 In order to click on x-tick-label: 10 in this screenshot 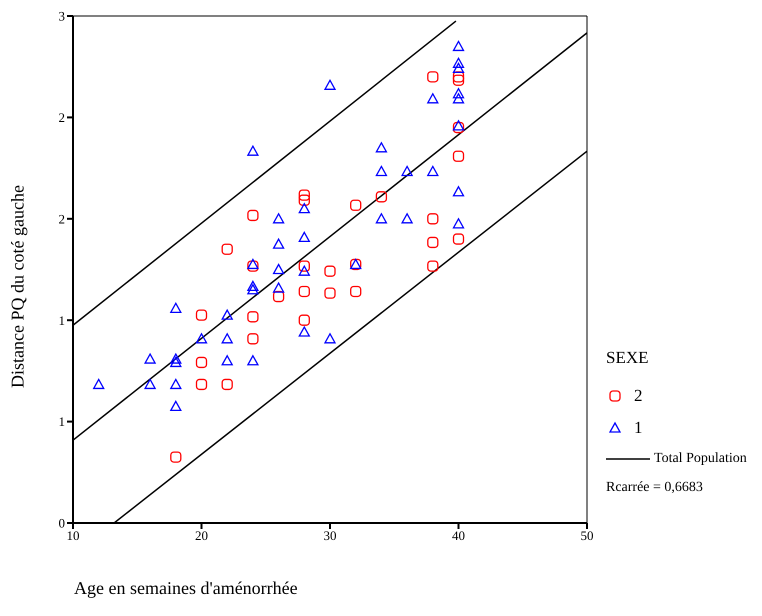, I will do `click(73, 536)`.